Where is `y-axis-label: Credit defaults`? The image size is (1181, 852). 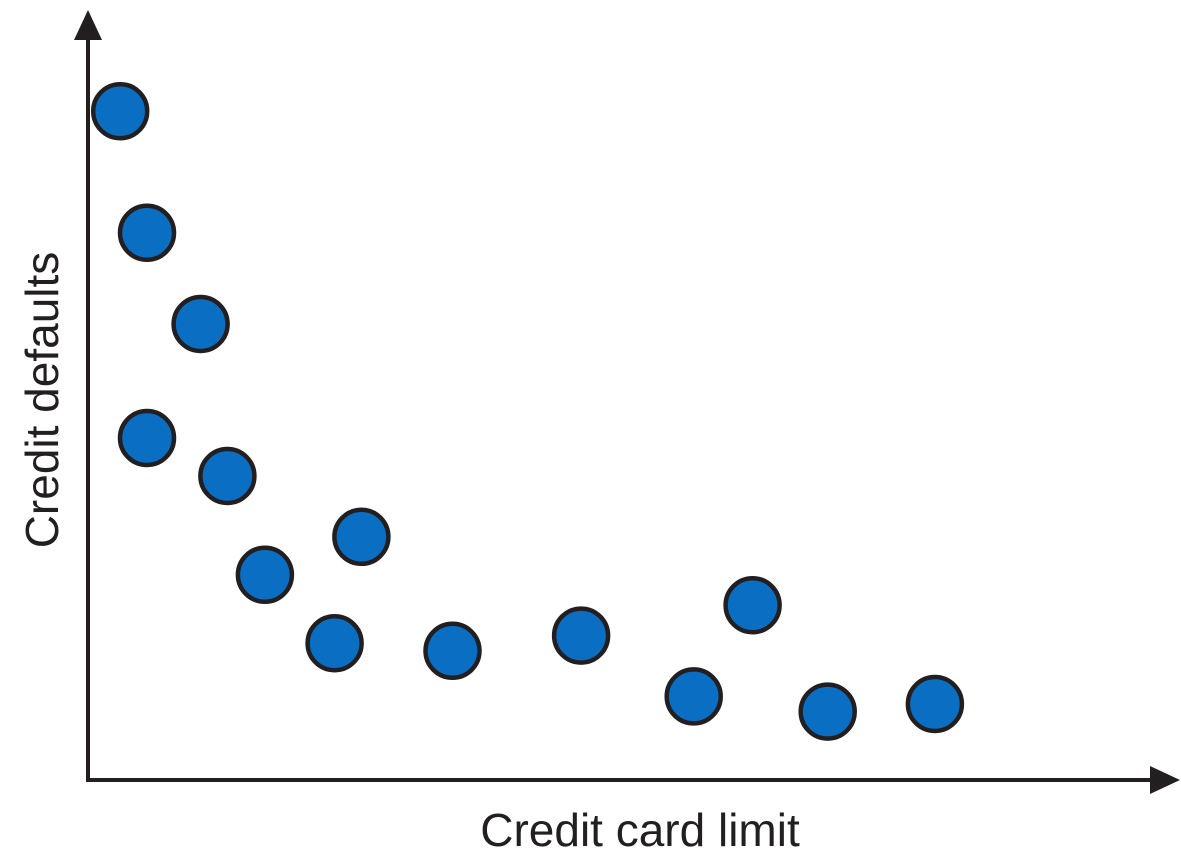 y-axis-label: Credit defaults is located at coordinates (42, 400).